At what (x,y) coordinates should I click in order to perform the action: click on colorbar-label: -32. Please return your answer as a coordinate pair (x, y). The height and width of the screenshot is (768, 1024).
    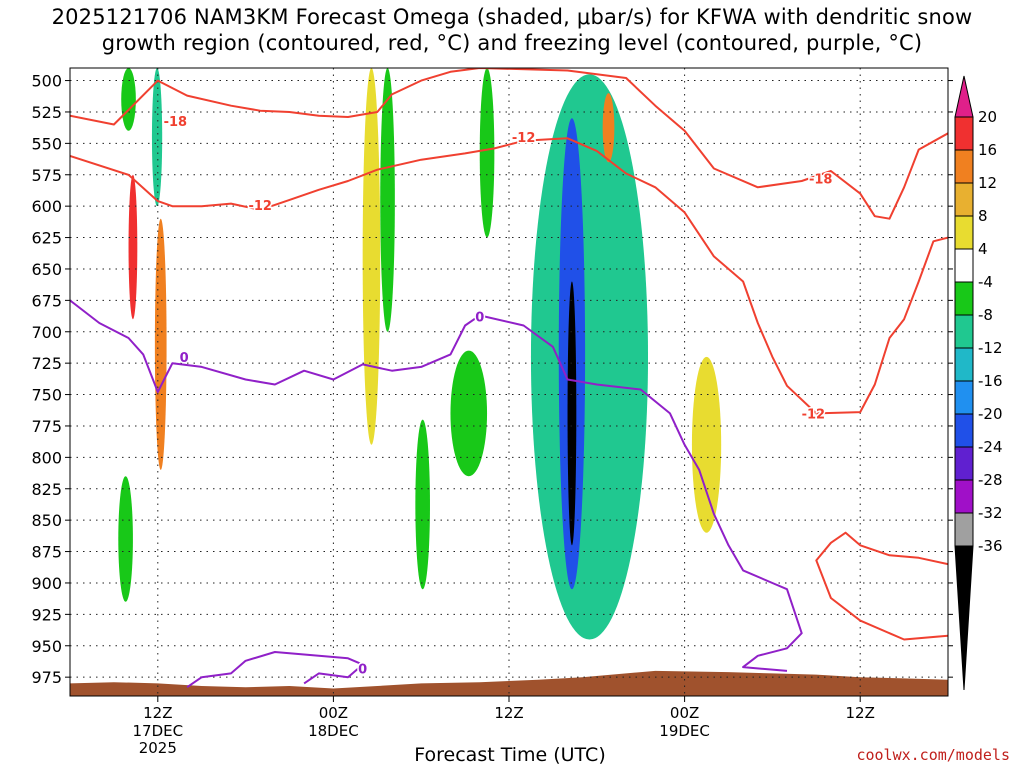
    Looking at the image, I should click on (990, 513).